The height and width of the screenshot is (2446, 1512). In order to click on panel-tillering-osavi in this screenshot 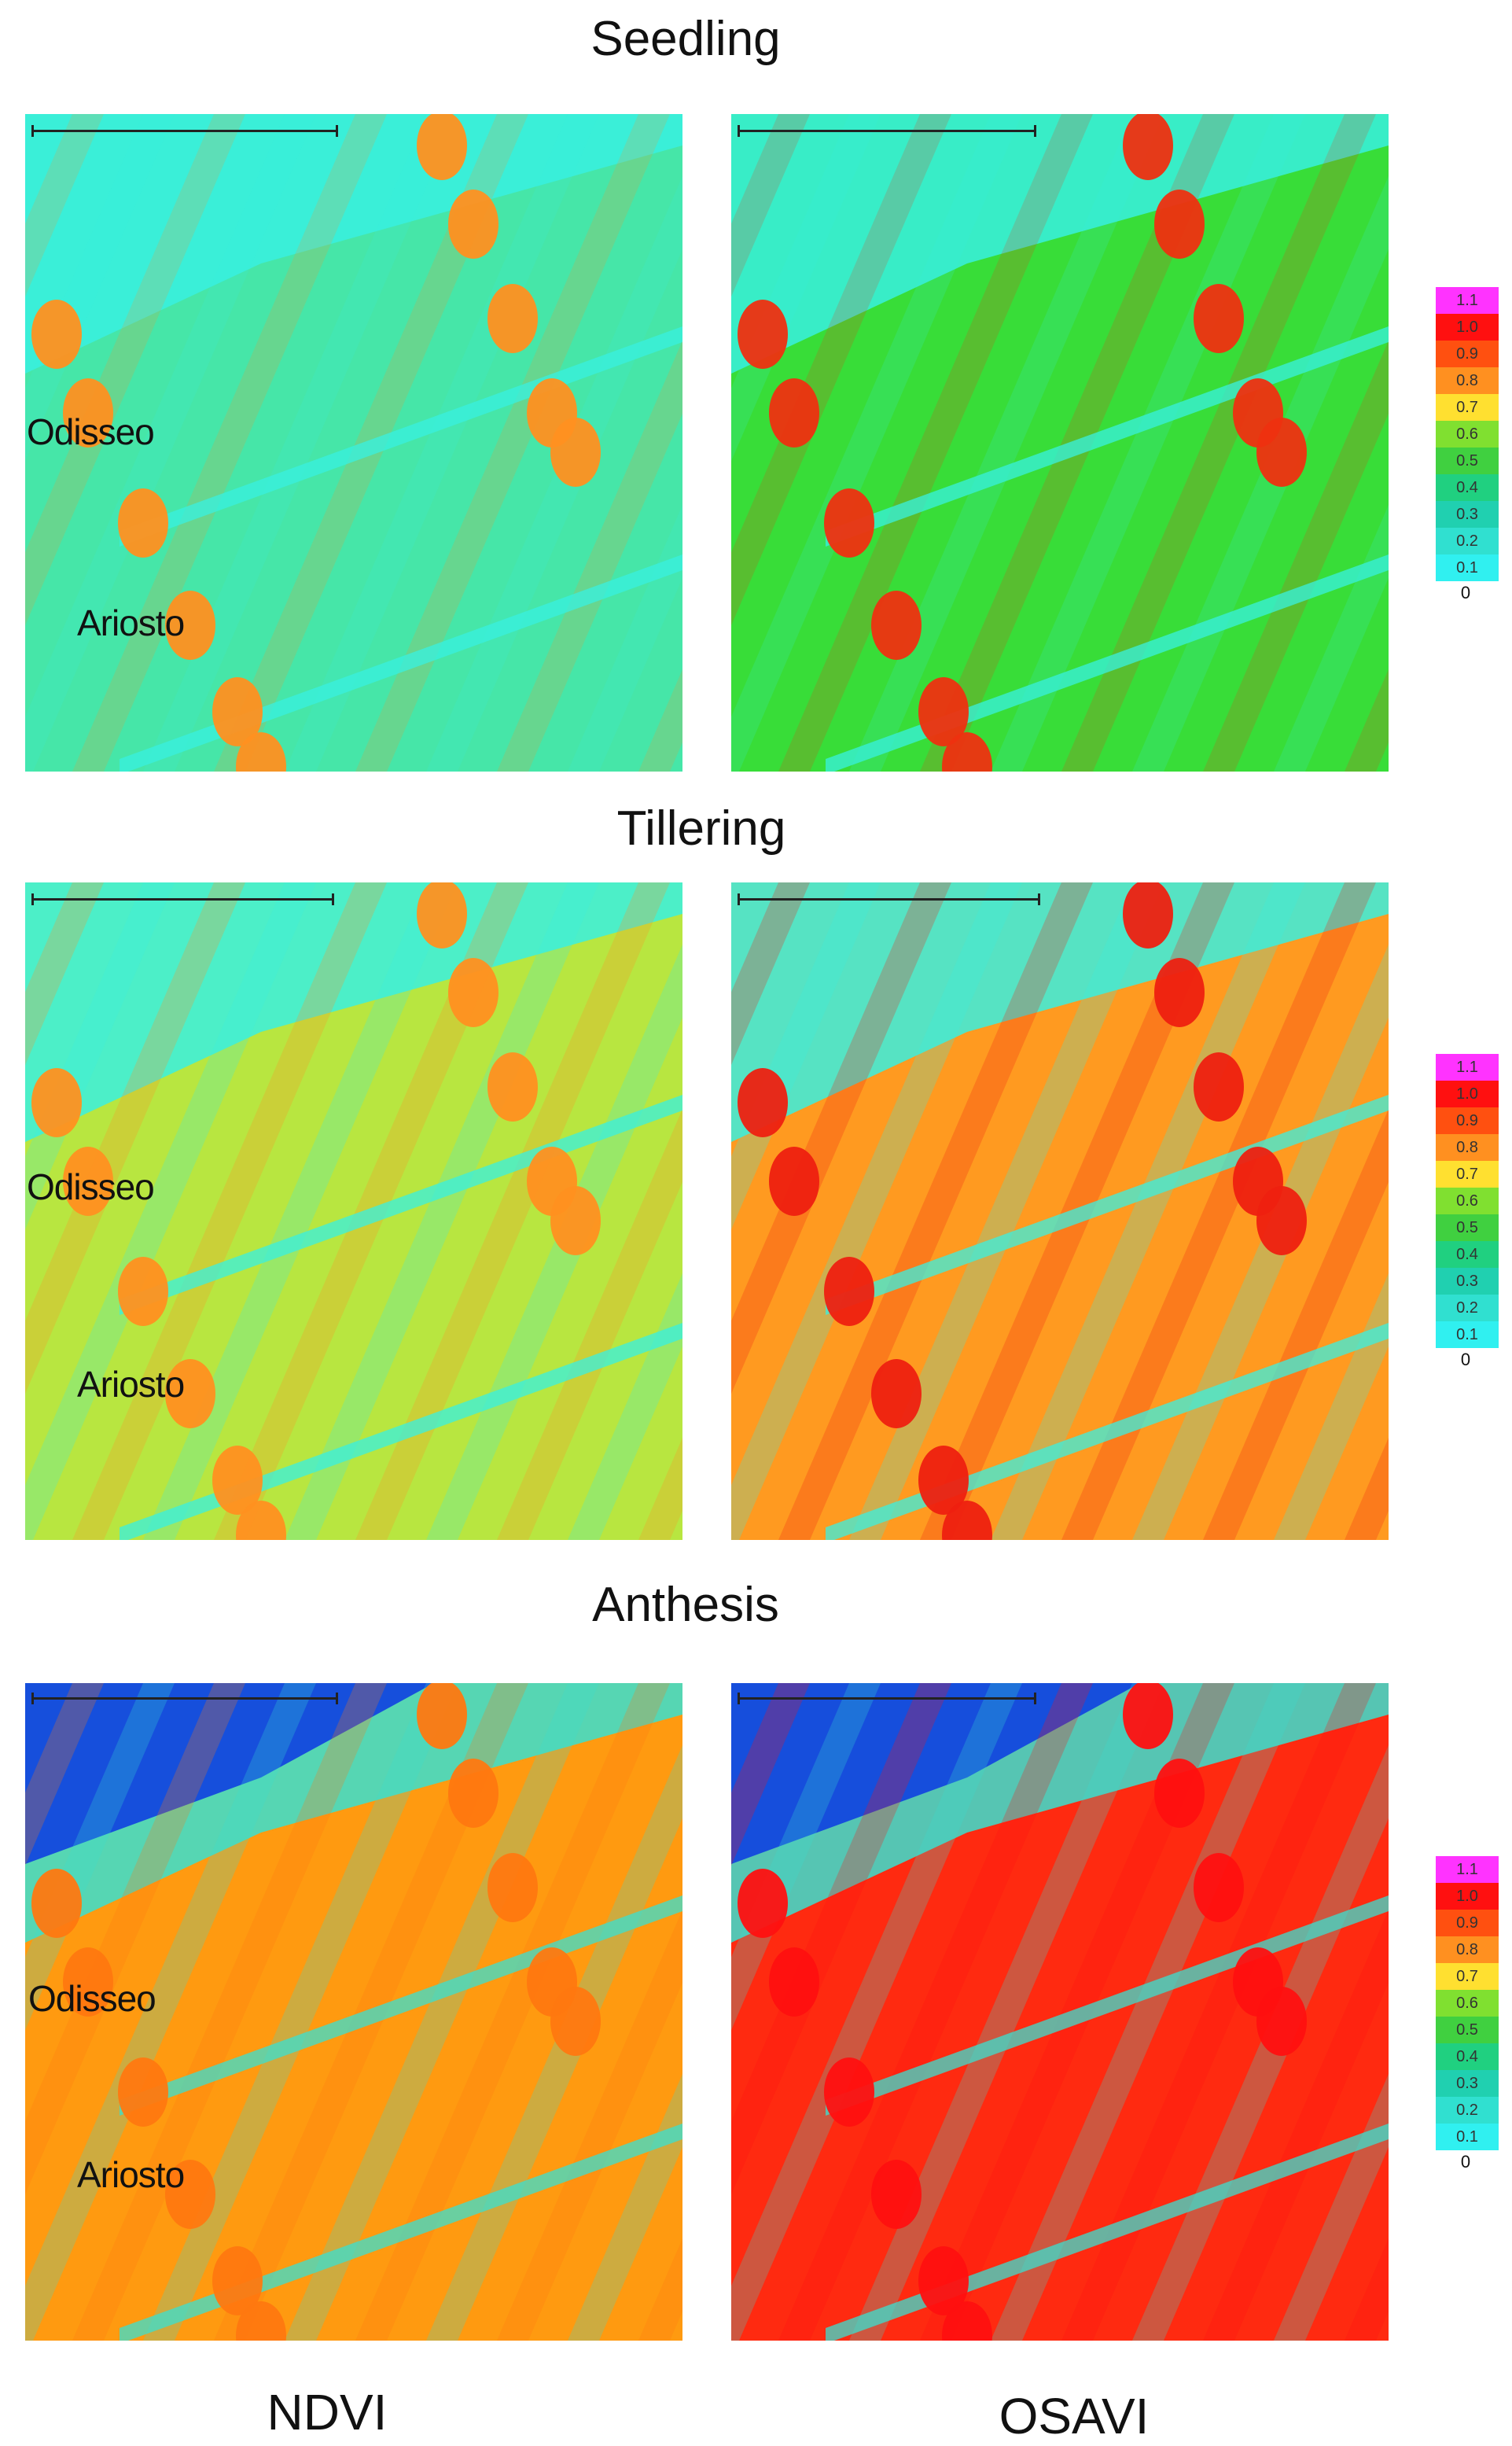, I will do `click(1060, 1211)`.